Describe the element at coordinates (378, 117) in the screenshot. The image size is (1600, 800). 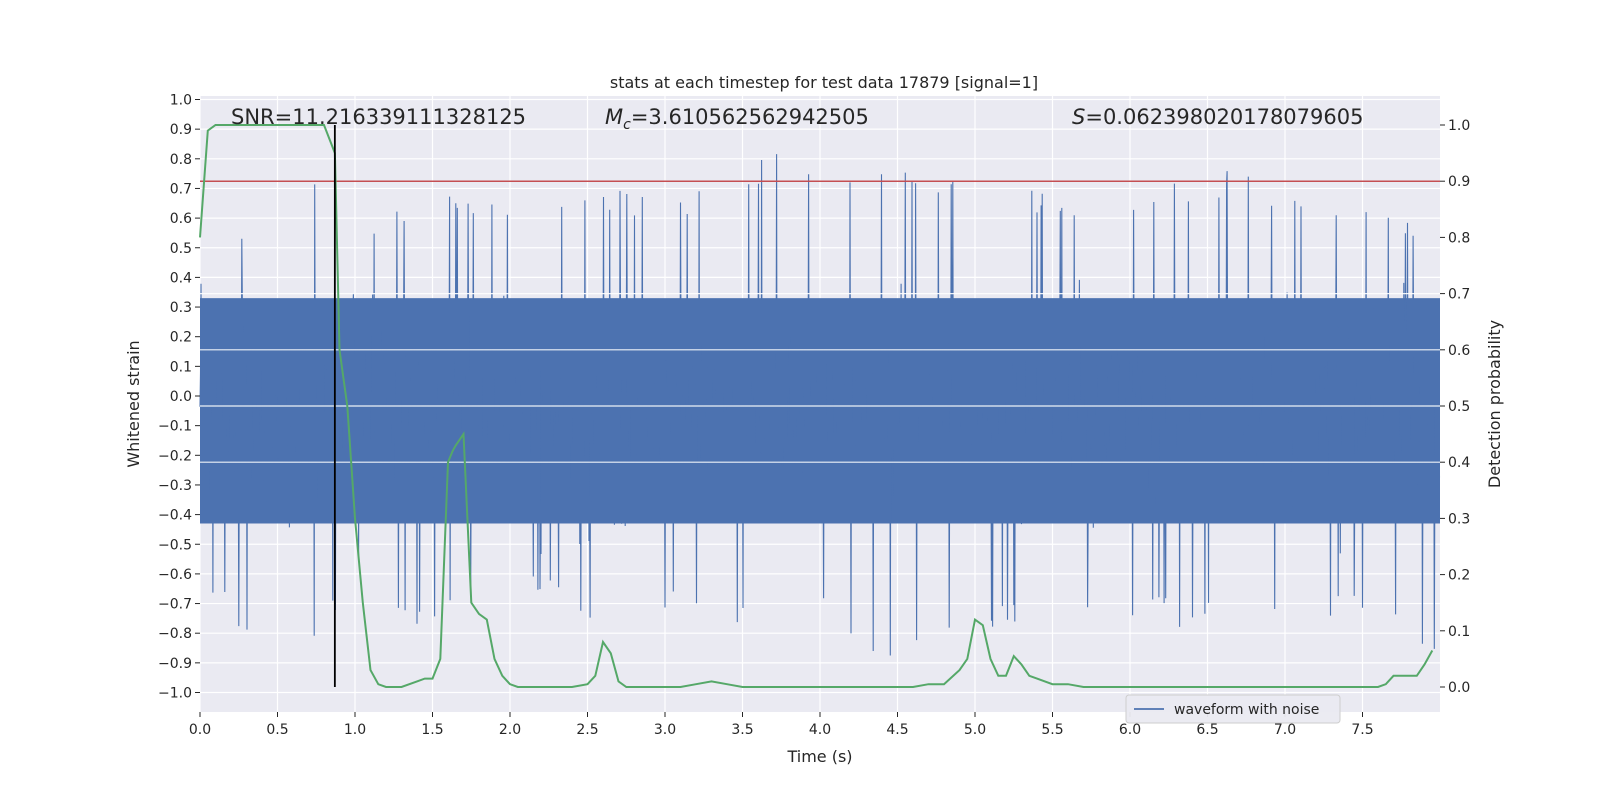
I see `snr-annotation: SNR=11.216339111328125` at that location.